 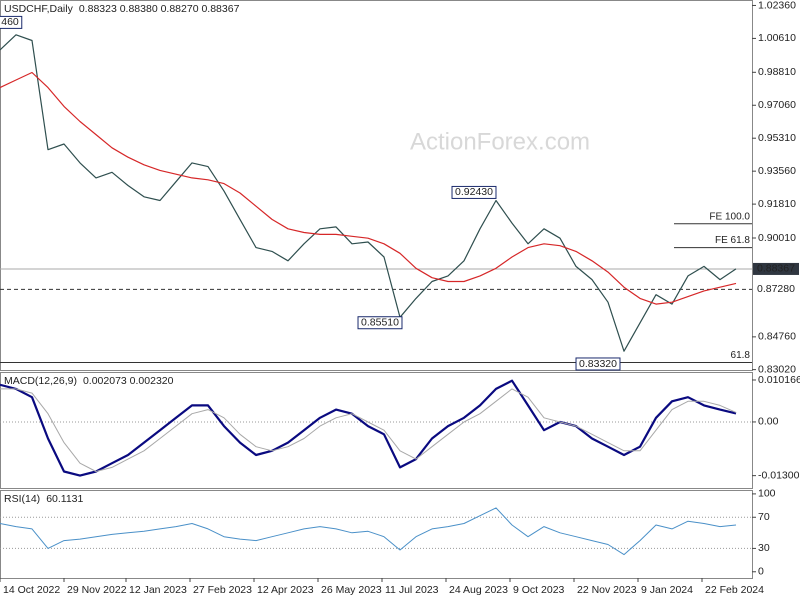 I want to click on annotation-label: 460, so click(x=10, y=22).